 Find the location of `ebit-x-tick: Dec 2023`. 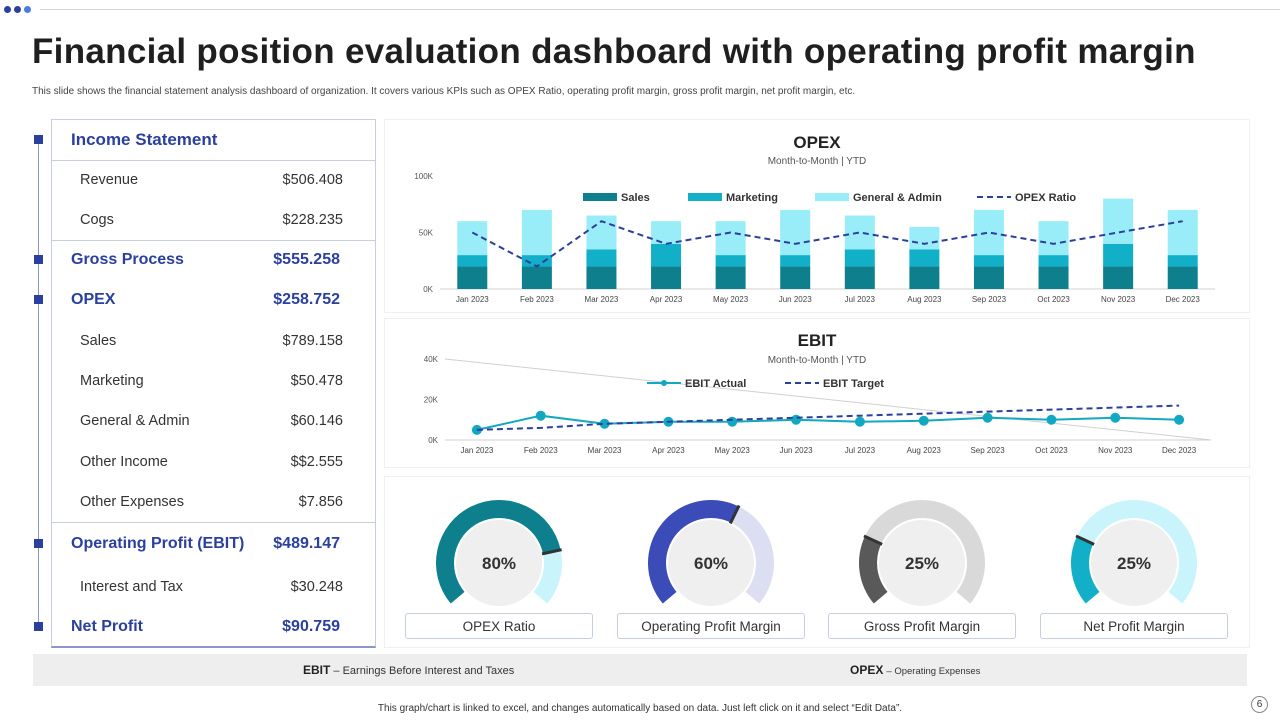

ebit-x-tick: Dec 2023 is located at coordinates (1179, 450).